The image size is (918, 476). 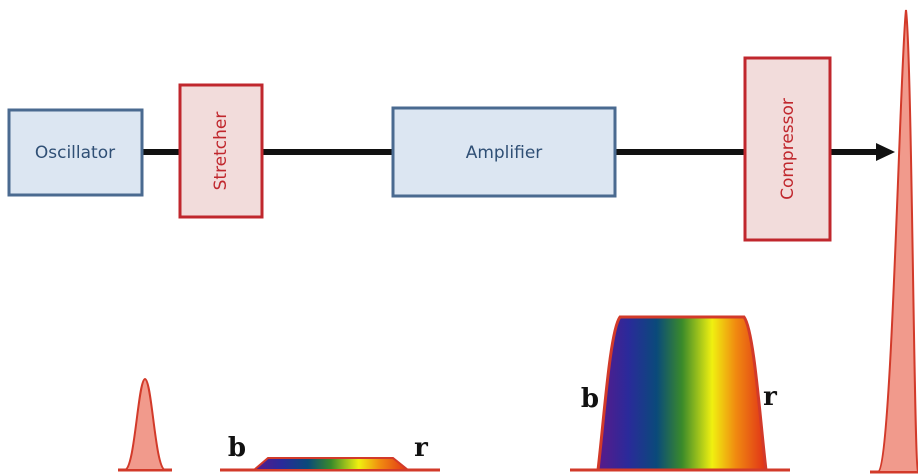 I want to click on arrow-head, so click(x=885, y=152).